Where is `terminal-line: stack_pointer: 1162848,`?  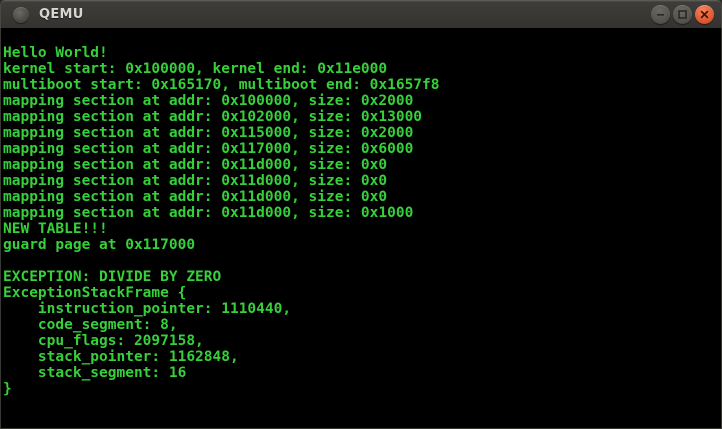
terminal-line: stack_pointer: 1162848, is located at coordinates (121, 357).